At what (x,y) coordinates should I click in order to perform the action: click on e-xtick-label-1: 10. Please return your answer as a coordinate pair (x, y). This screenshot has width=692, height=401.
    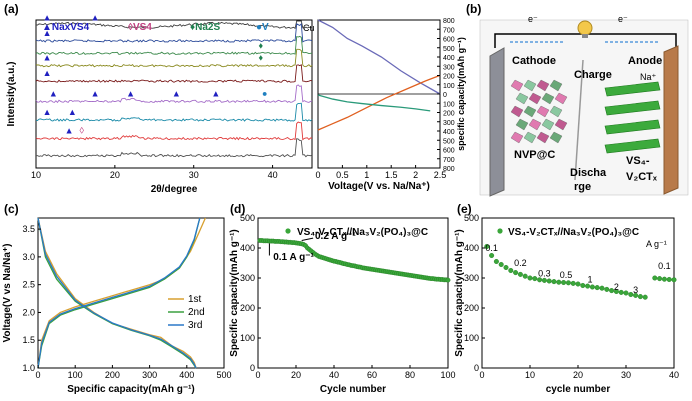
    Looking at the image, I should click on (530, 375).